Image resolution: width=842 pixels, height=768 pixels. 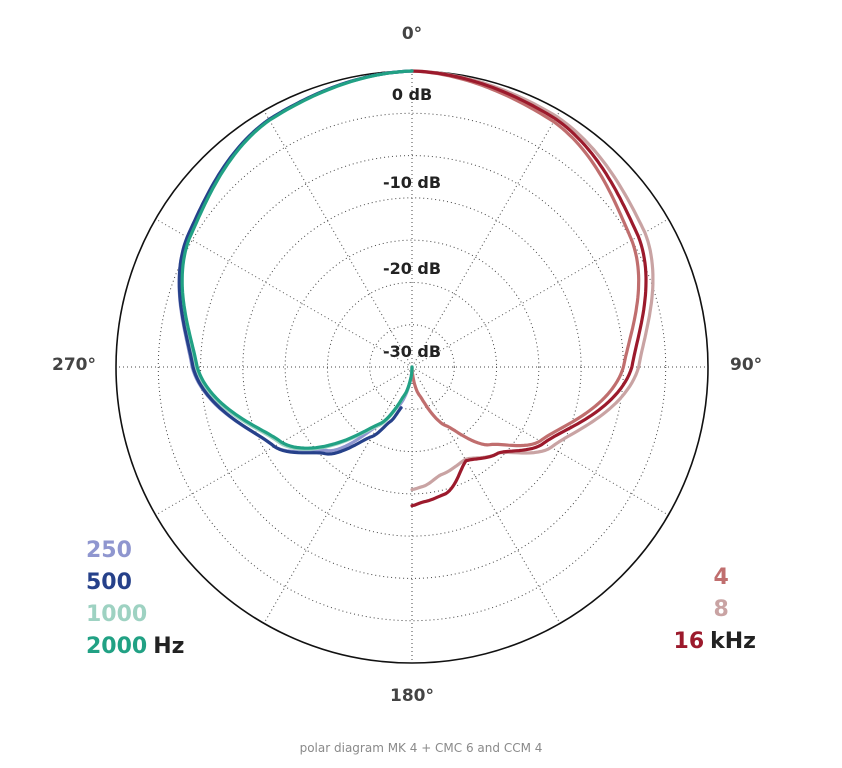 I want to click on grid-ring, so click(x=412, y=367).